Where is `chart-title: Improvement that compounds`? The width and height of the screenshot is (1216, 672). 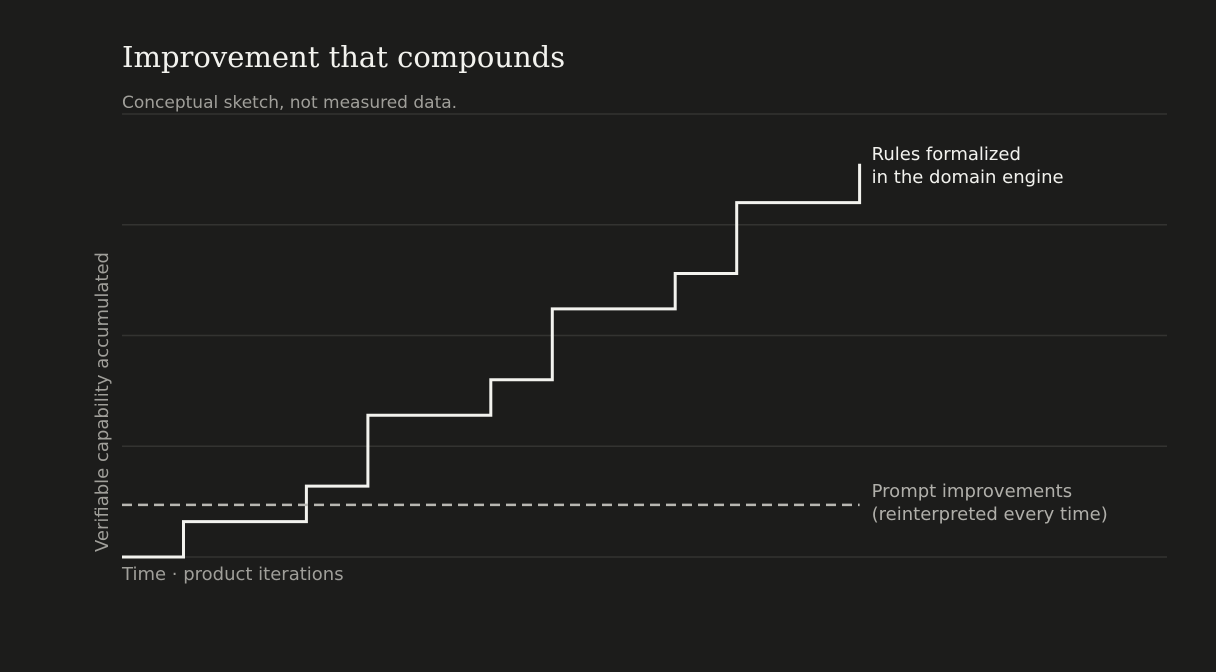 chart-title: Improvement that compounds is located at coordinates (344, 57).